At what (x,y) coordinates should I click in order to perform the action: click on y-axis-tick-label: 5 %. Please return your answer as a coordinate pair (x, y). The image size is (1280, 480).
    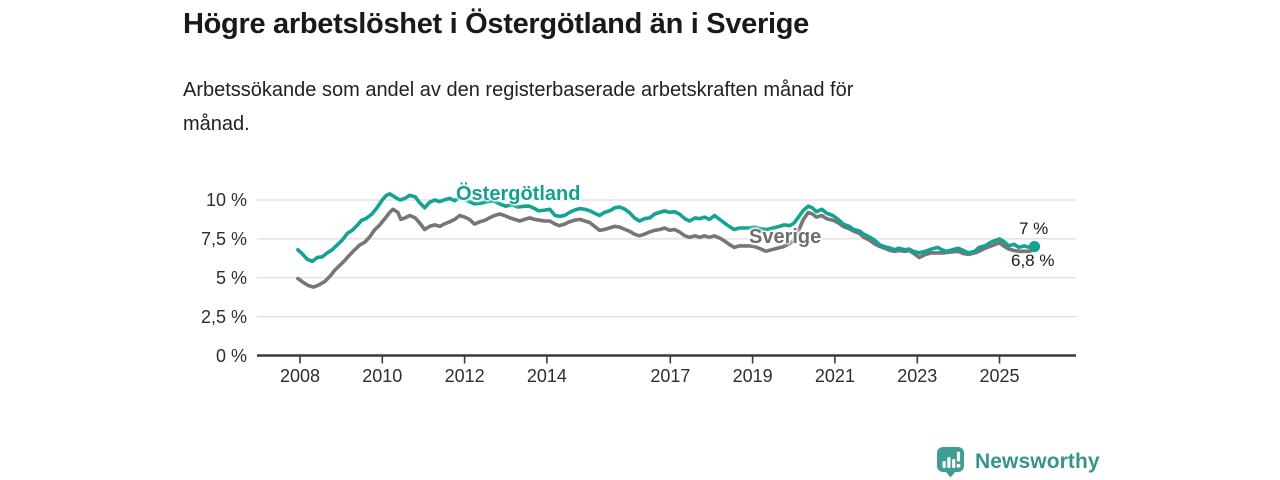
    Looking at the image, I should click on (231, 277).